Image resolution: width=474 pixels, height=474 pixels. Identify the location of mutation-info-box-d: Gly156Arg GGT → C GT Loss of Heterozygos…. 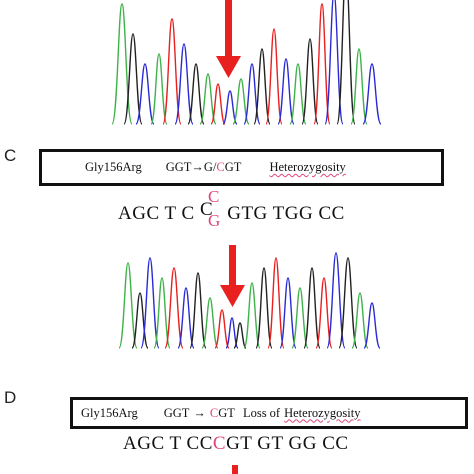
(269, 413).